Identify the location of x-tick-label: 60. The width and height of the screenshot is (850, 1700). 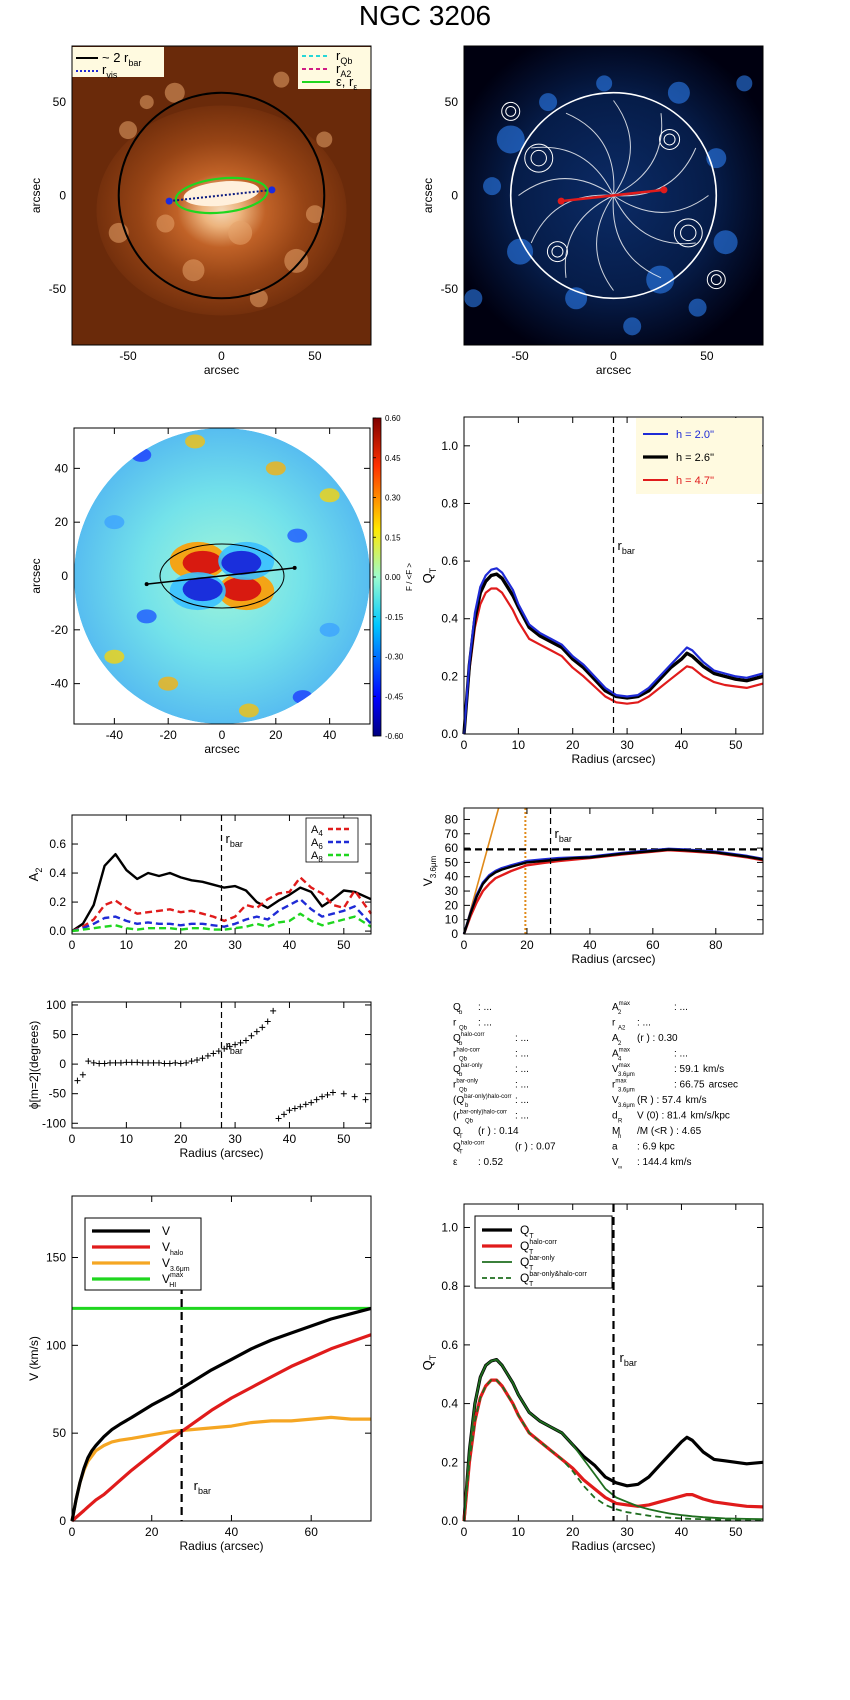
(312, 1532).